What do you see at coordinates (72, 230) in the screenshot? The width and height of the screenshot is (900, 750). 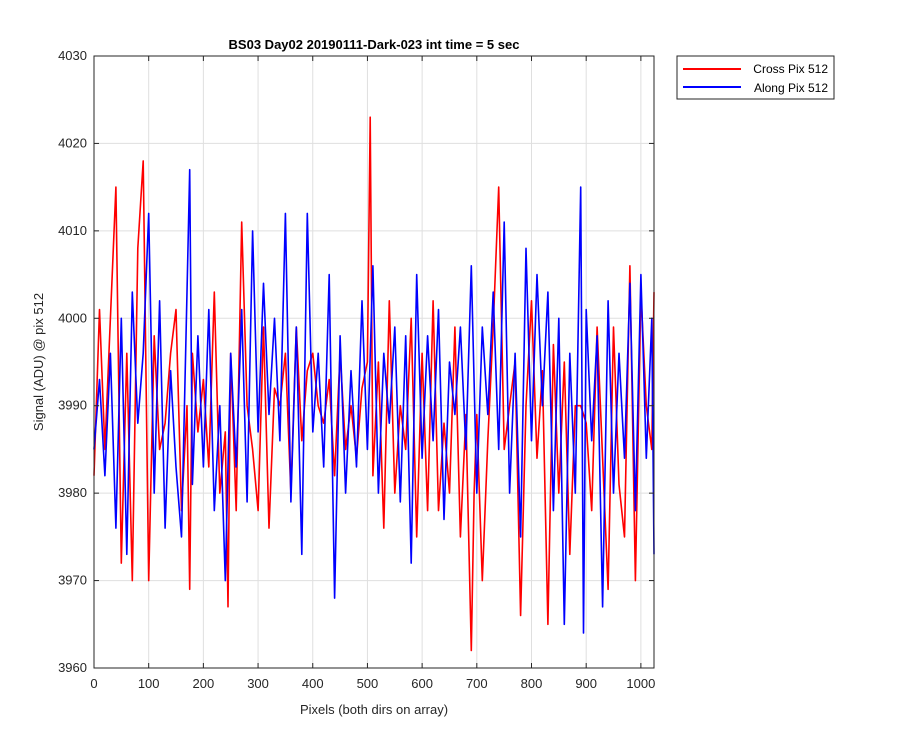 I see `y-tick-label: 4010` at bounding box center [72, 230].